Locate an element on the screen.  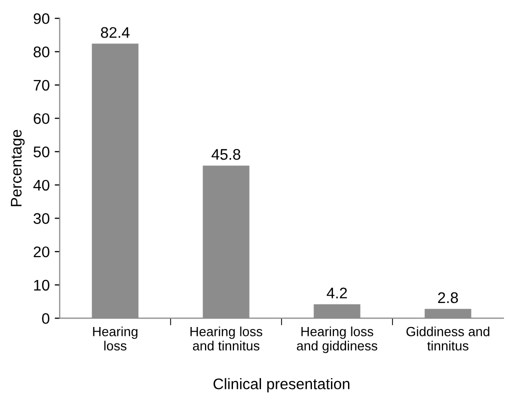
y-tick-label: 60 is located at coordinates (42, 118).